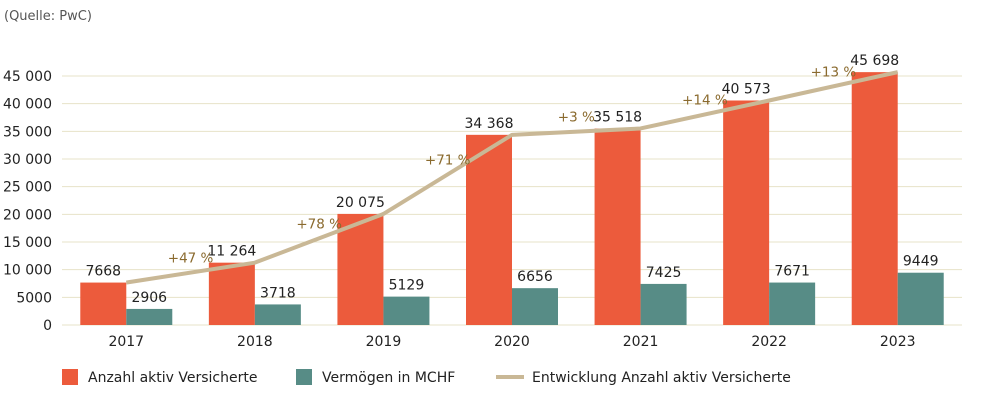  What do you see at coordinates (27, 271) in the screenshot?
I see `y-tick-label: 10 000` at bounding box center [27, 271].